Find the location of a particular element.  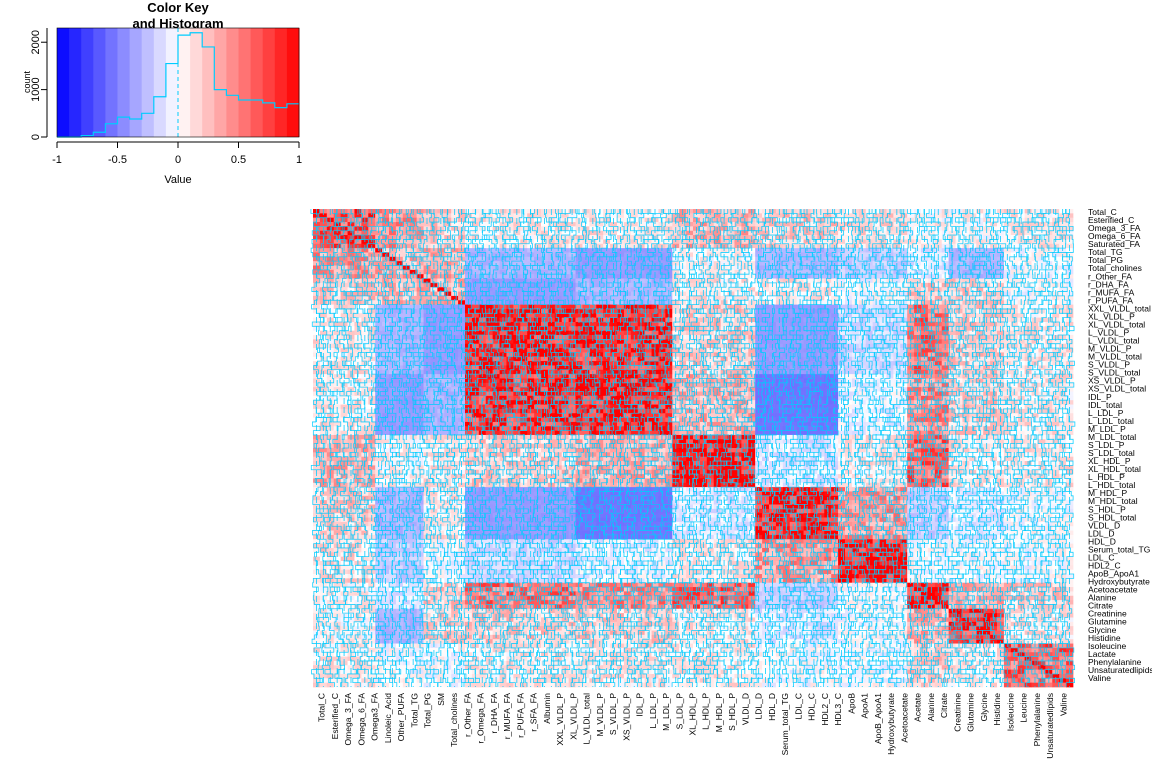

key-title-line-2: and Histogram is located at coordinates (177, 23).